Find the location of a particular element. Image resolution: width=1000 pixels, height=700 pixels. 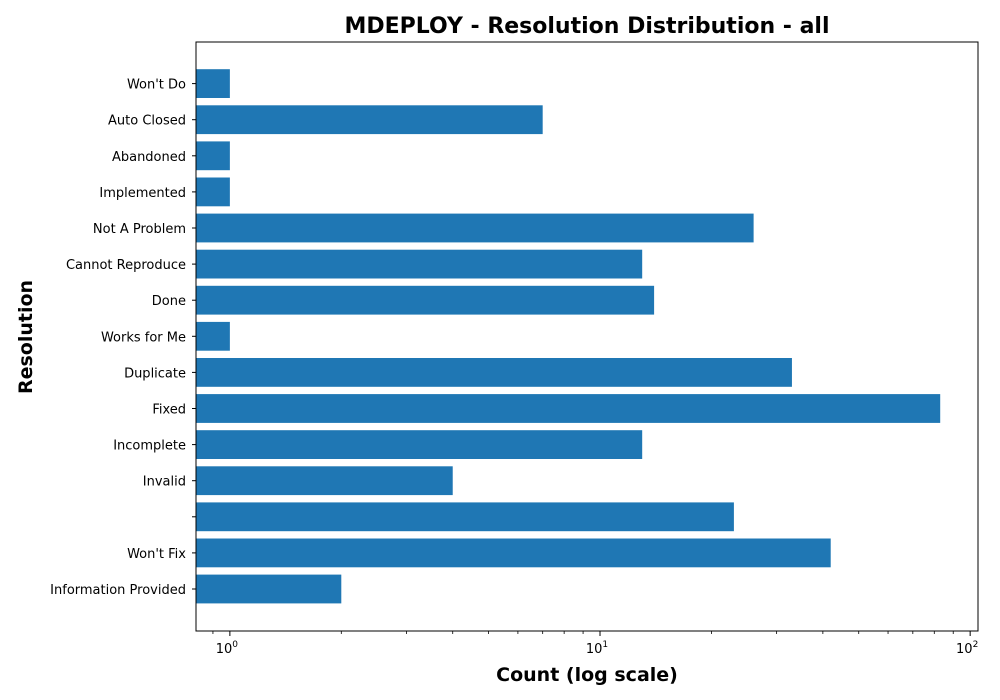

y-tick-label: Cannot Reproduce is located at coordinates (126, 265).